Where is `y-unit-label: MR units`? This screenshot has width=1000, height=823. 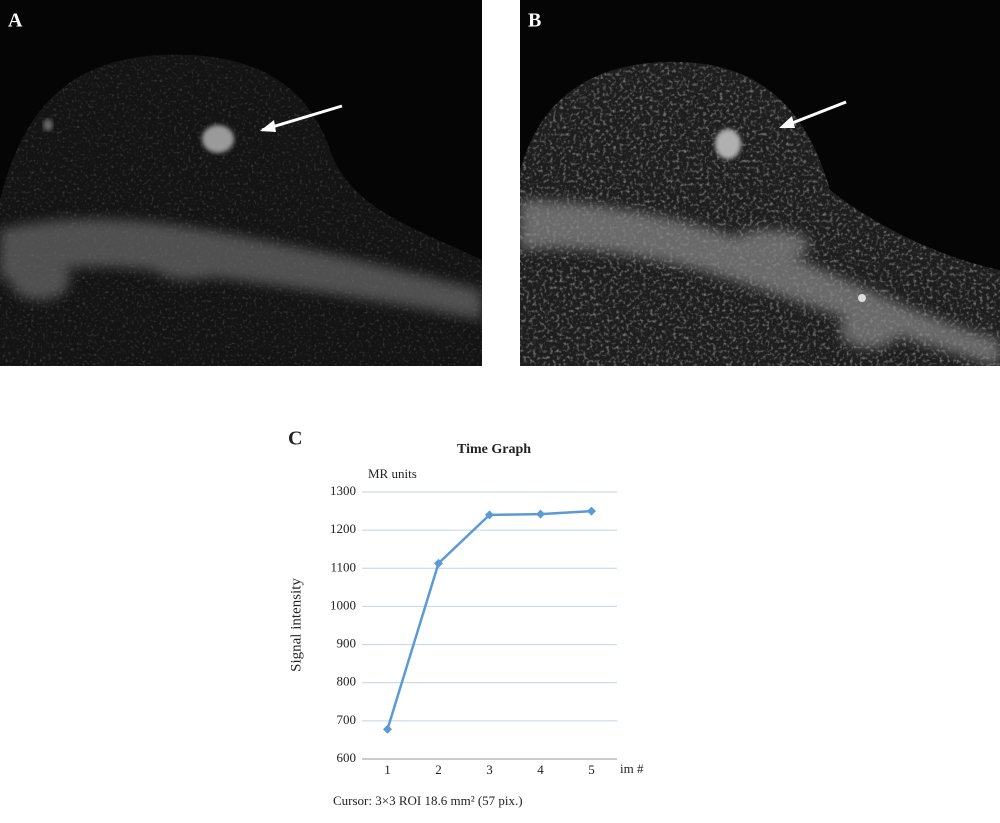
y-unit-label: MR units is located at coordinates (392, 473).